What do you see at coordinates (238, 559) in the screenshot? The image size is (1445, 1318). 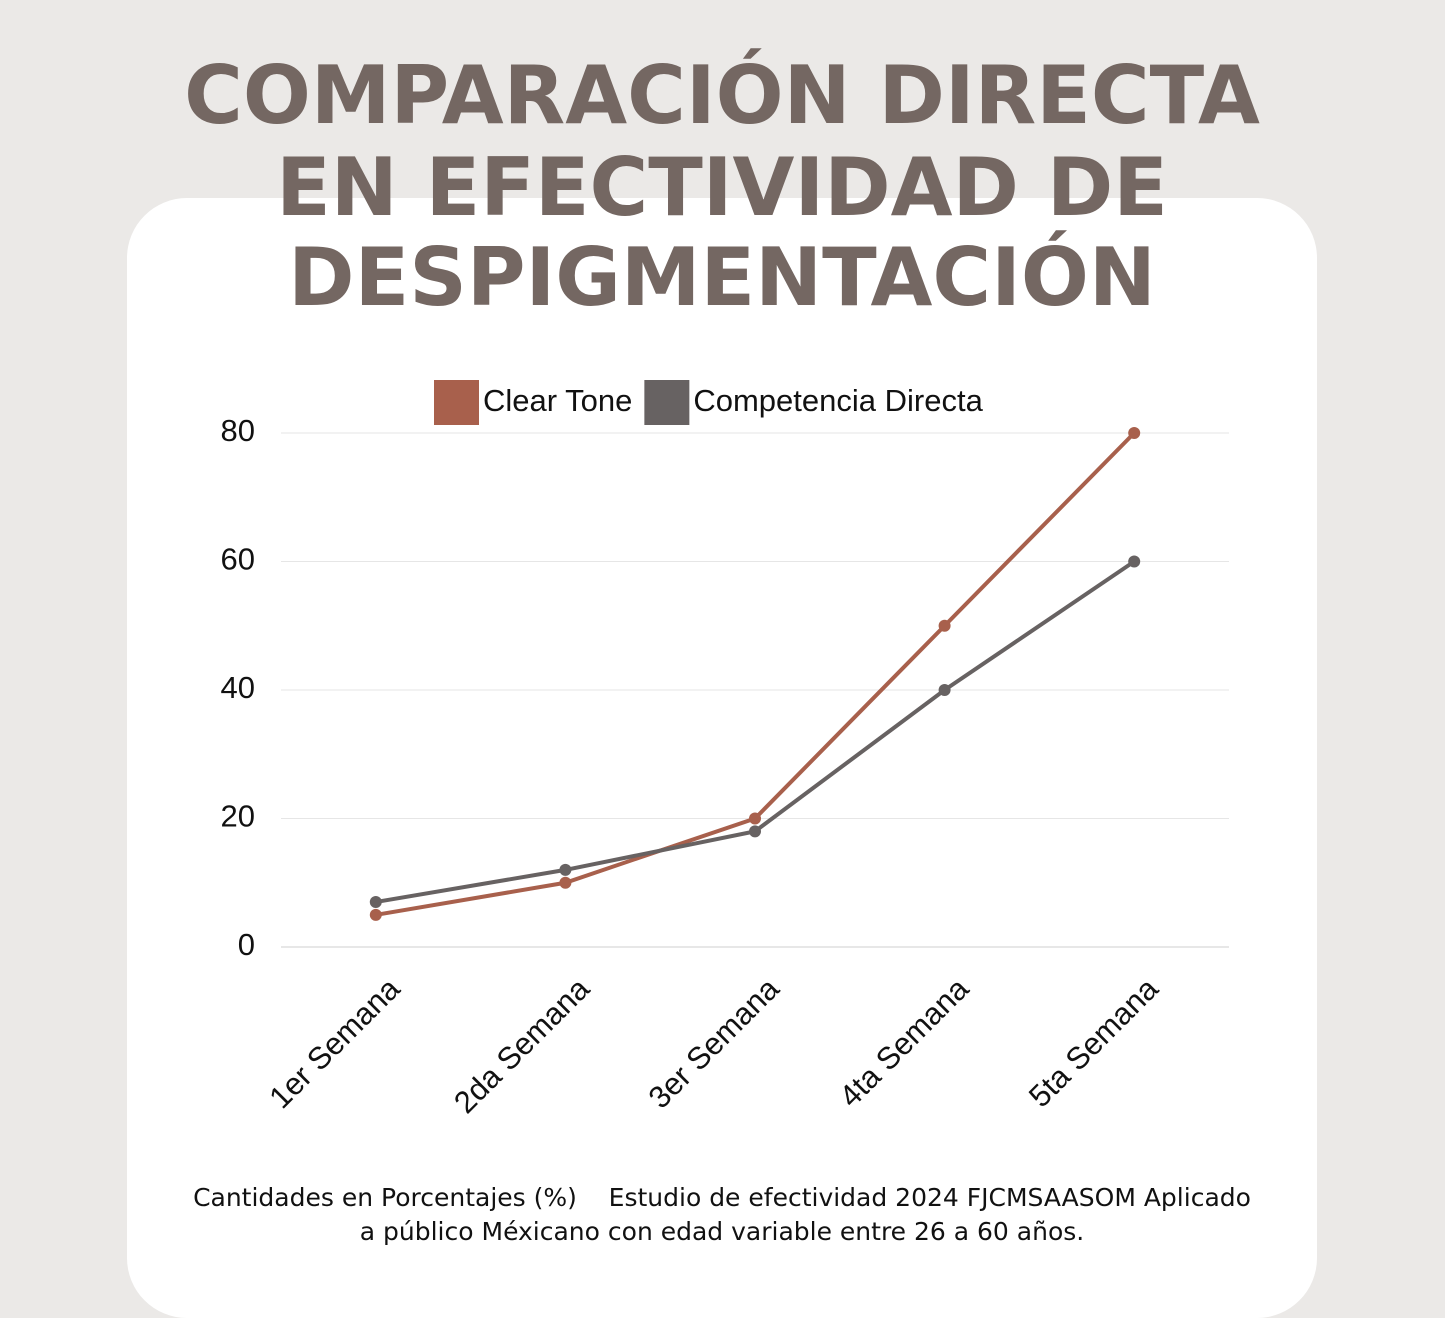 I see `y-tick-label: 60` at bounding box center [238, 559].